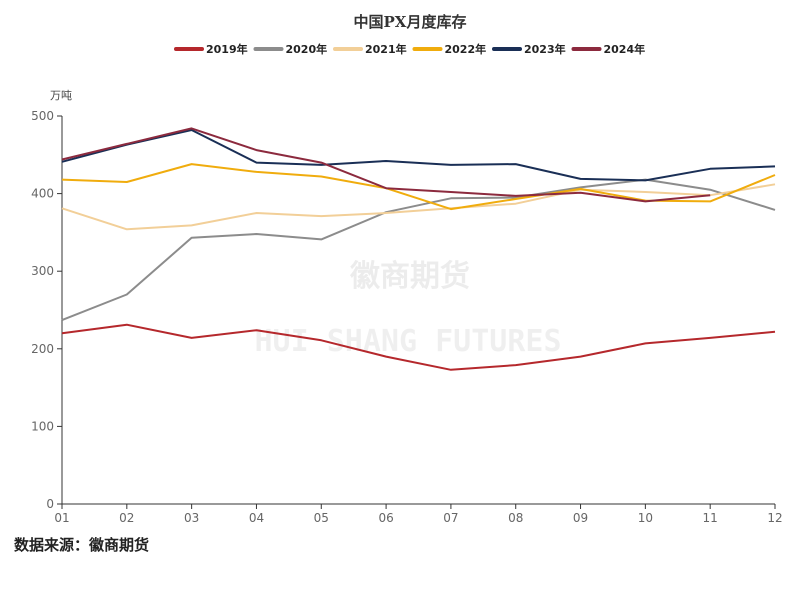  Describe the element at coordinates (61, 518) in the screenshot. I see `x-tick-label: 01` at that location.